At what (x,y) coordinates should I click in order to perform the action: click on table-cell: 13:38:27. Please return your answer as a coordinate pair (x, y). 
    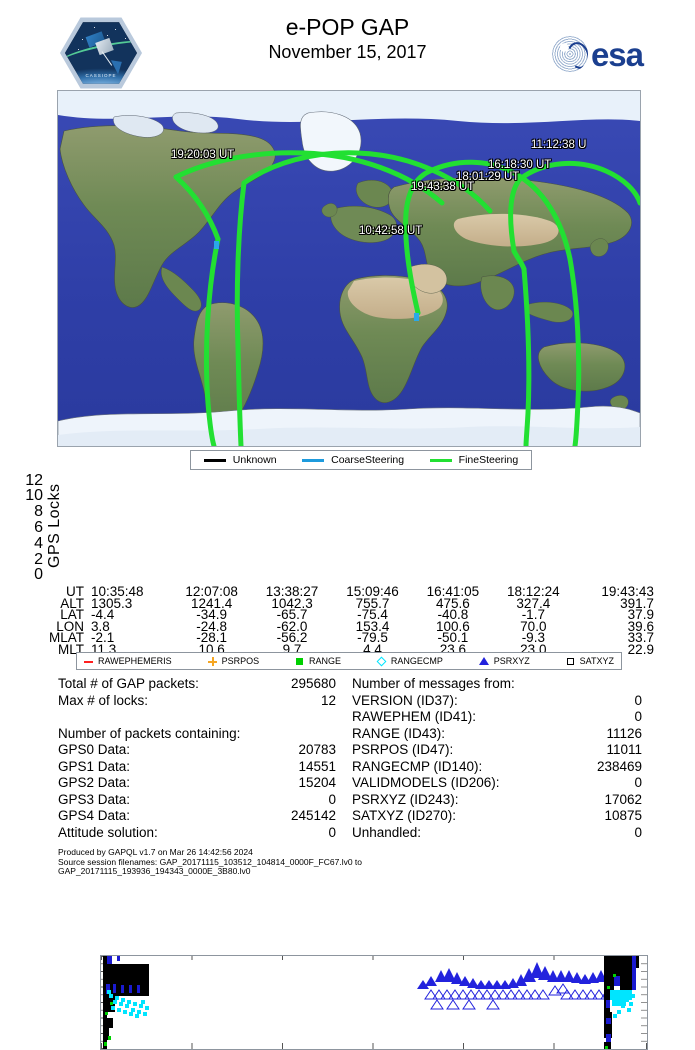
    Looking at the image, I should click on (292, 591).